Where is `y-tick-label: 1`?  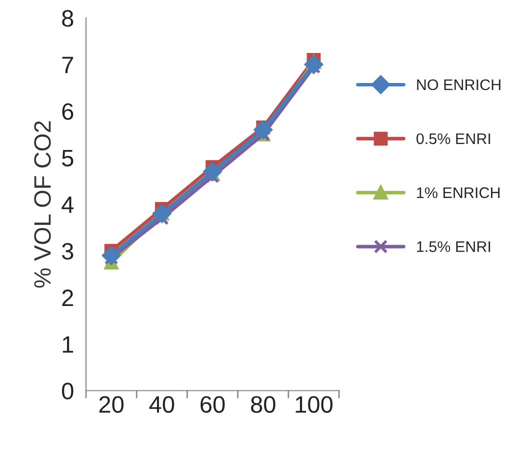
y-tick-label: 1 is located at coordinates (68, 344).